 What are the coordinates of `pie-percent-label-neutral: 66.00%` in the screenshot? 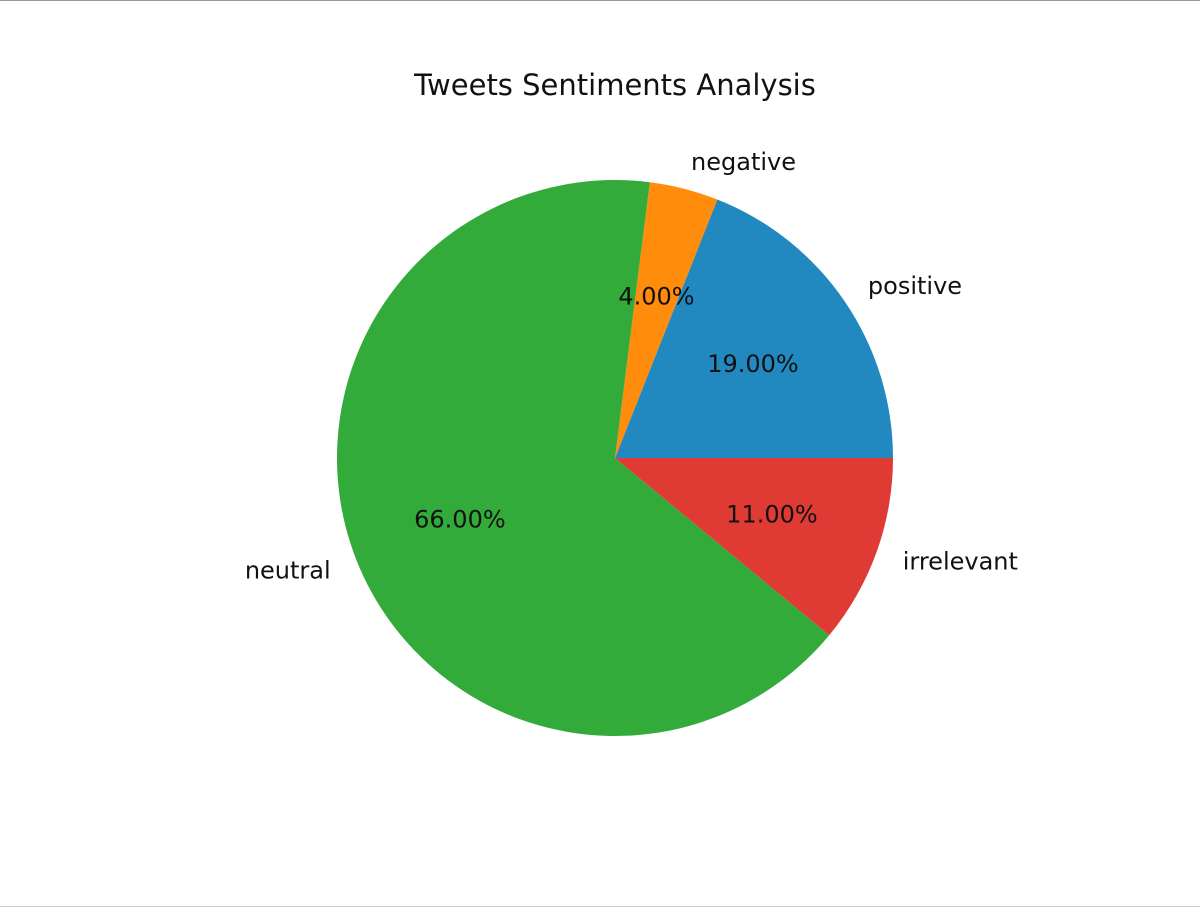 It's located at (460, 519).